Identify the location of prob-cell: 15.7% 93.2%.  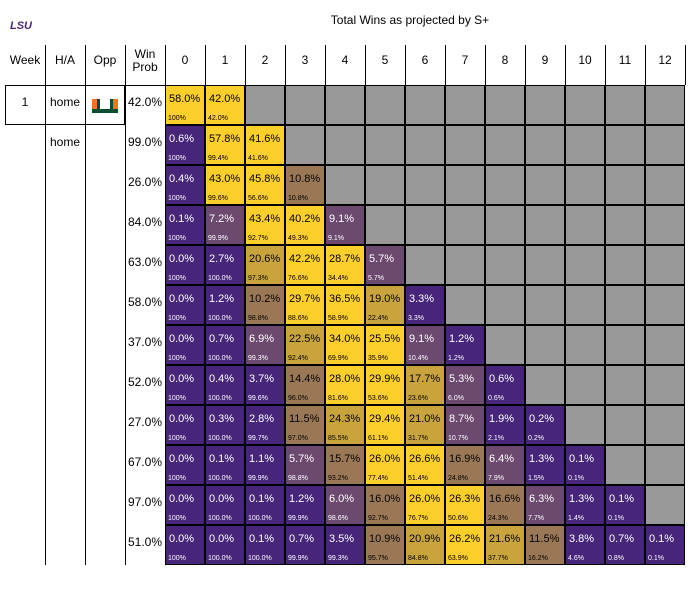
(345, 465).